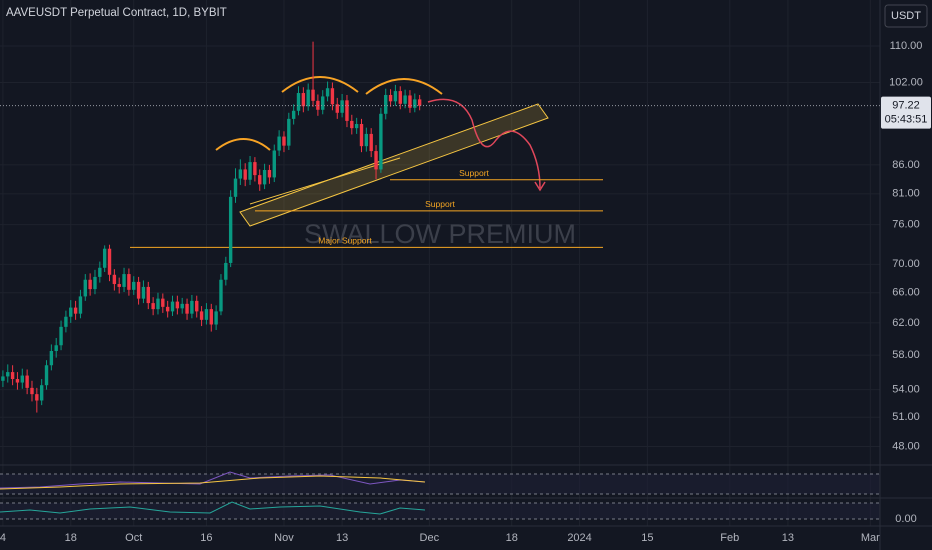 Image resolution: width=932 pixels, height=550 pixels. What do you see at coordinates (484, 143) in the screenshot?
I see `projection-arrow` at bounding box center [484, 143].